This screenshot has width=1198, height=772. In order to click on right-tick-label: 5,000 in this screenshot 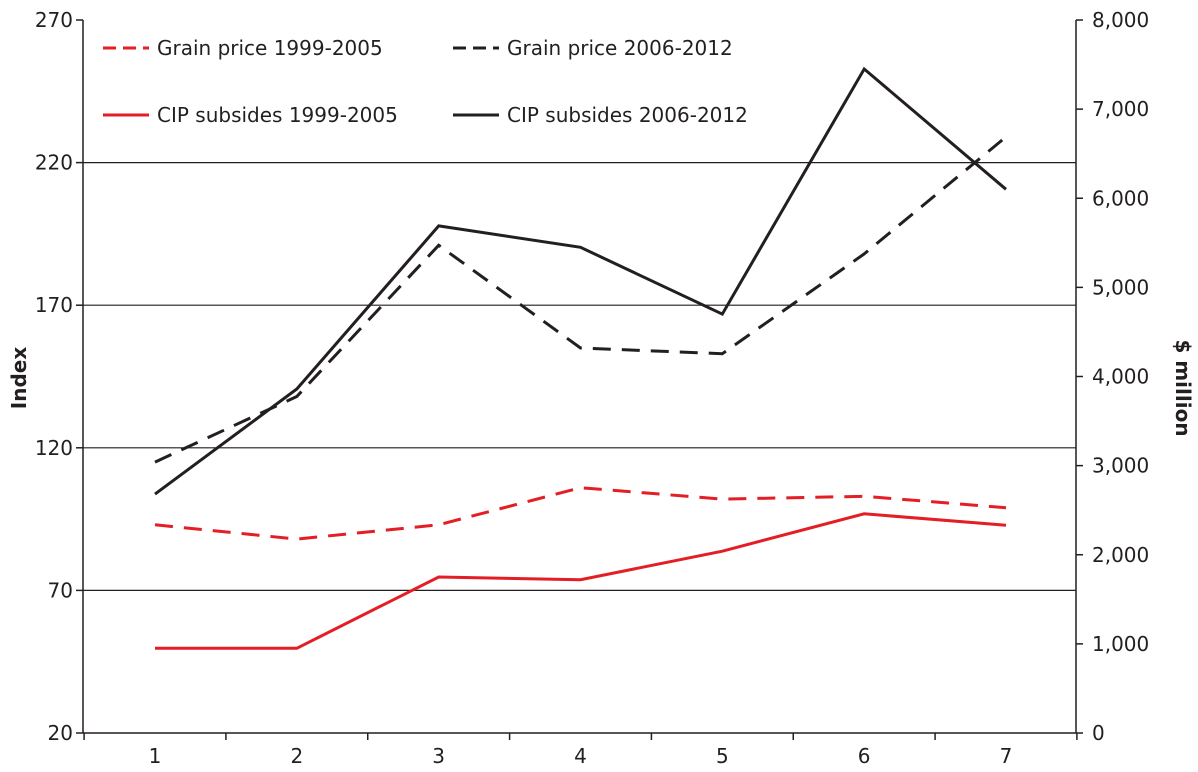, I will do `click(1120, 287)`.